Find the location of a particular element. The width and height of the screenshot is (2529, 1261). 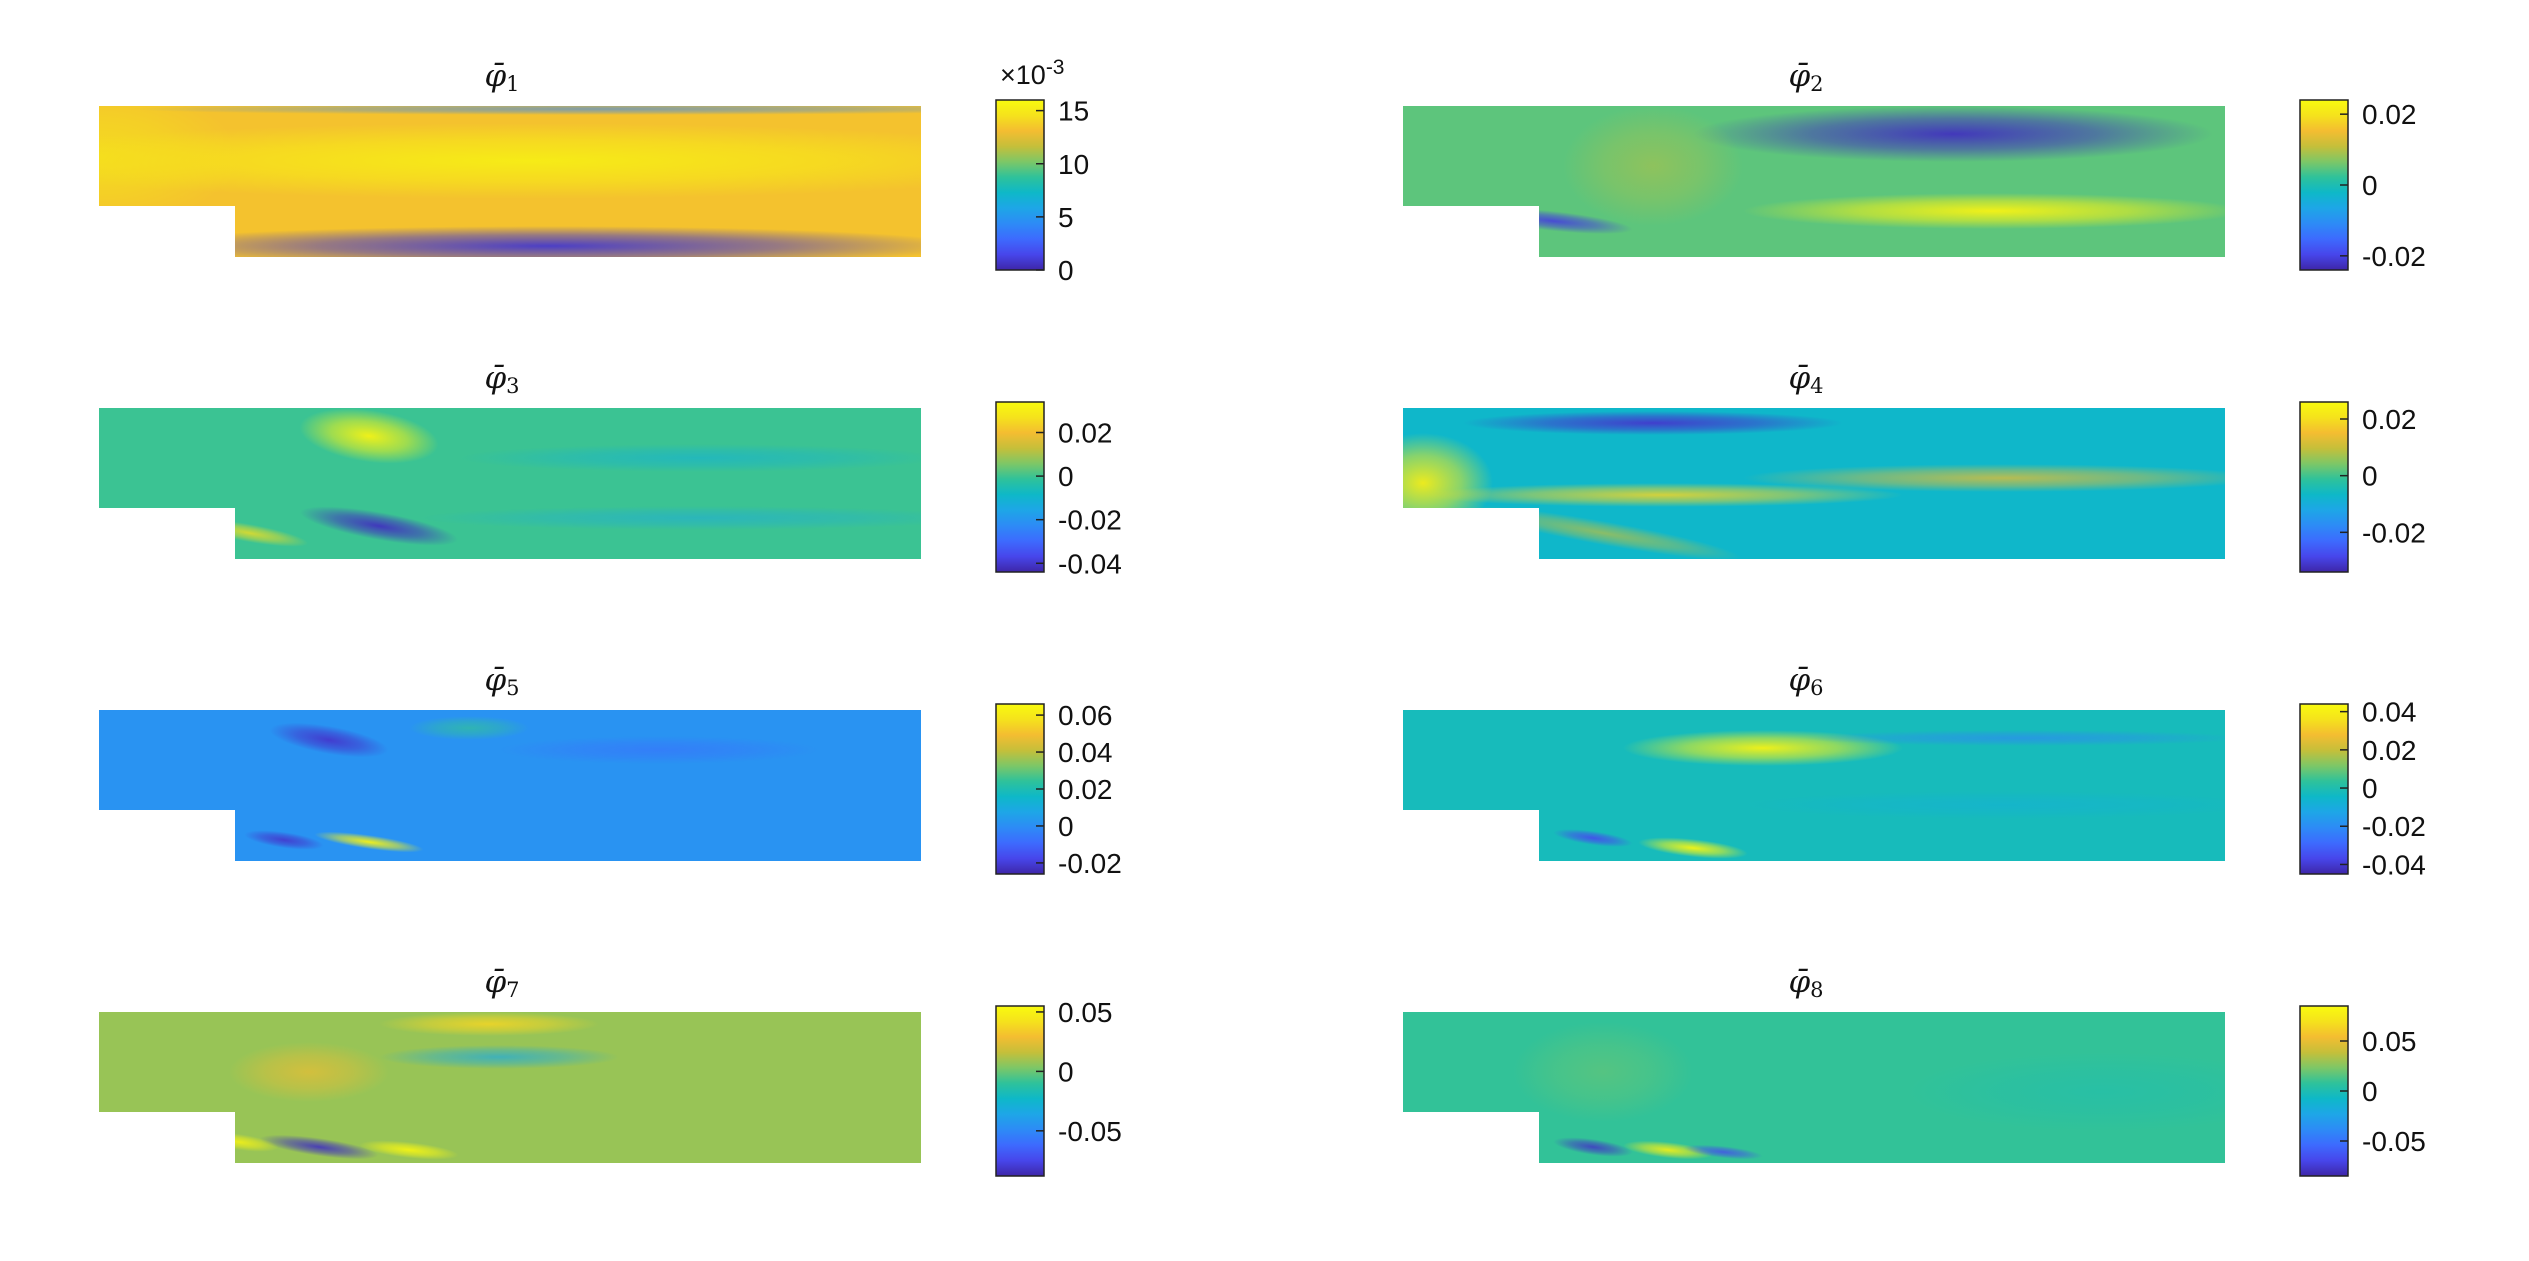

panel-title: φ̄7 is located at coordinates (501, 983).